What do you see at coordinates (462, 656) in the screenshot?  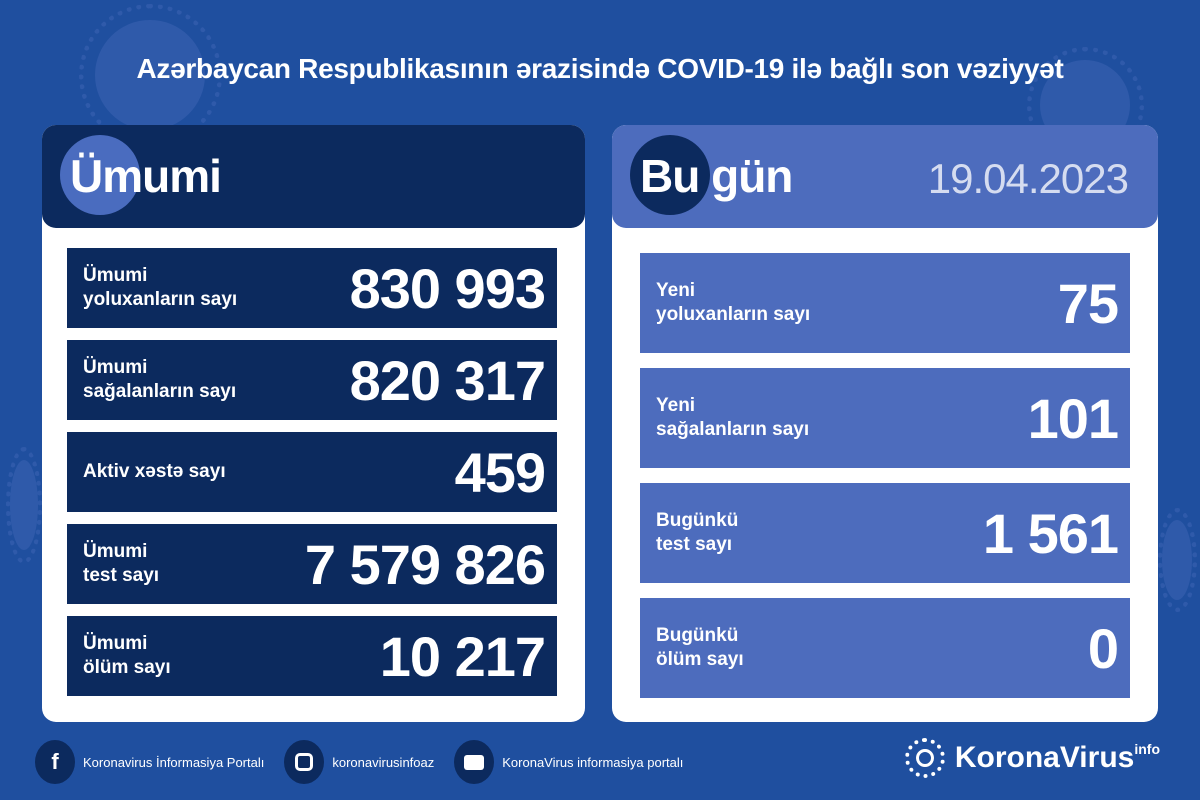 I see `stat-value: 10 217` at bounding box center [462, 656].